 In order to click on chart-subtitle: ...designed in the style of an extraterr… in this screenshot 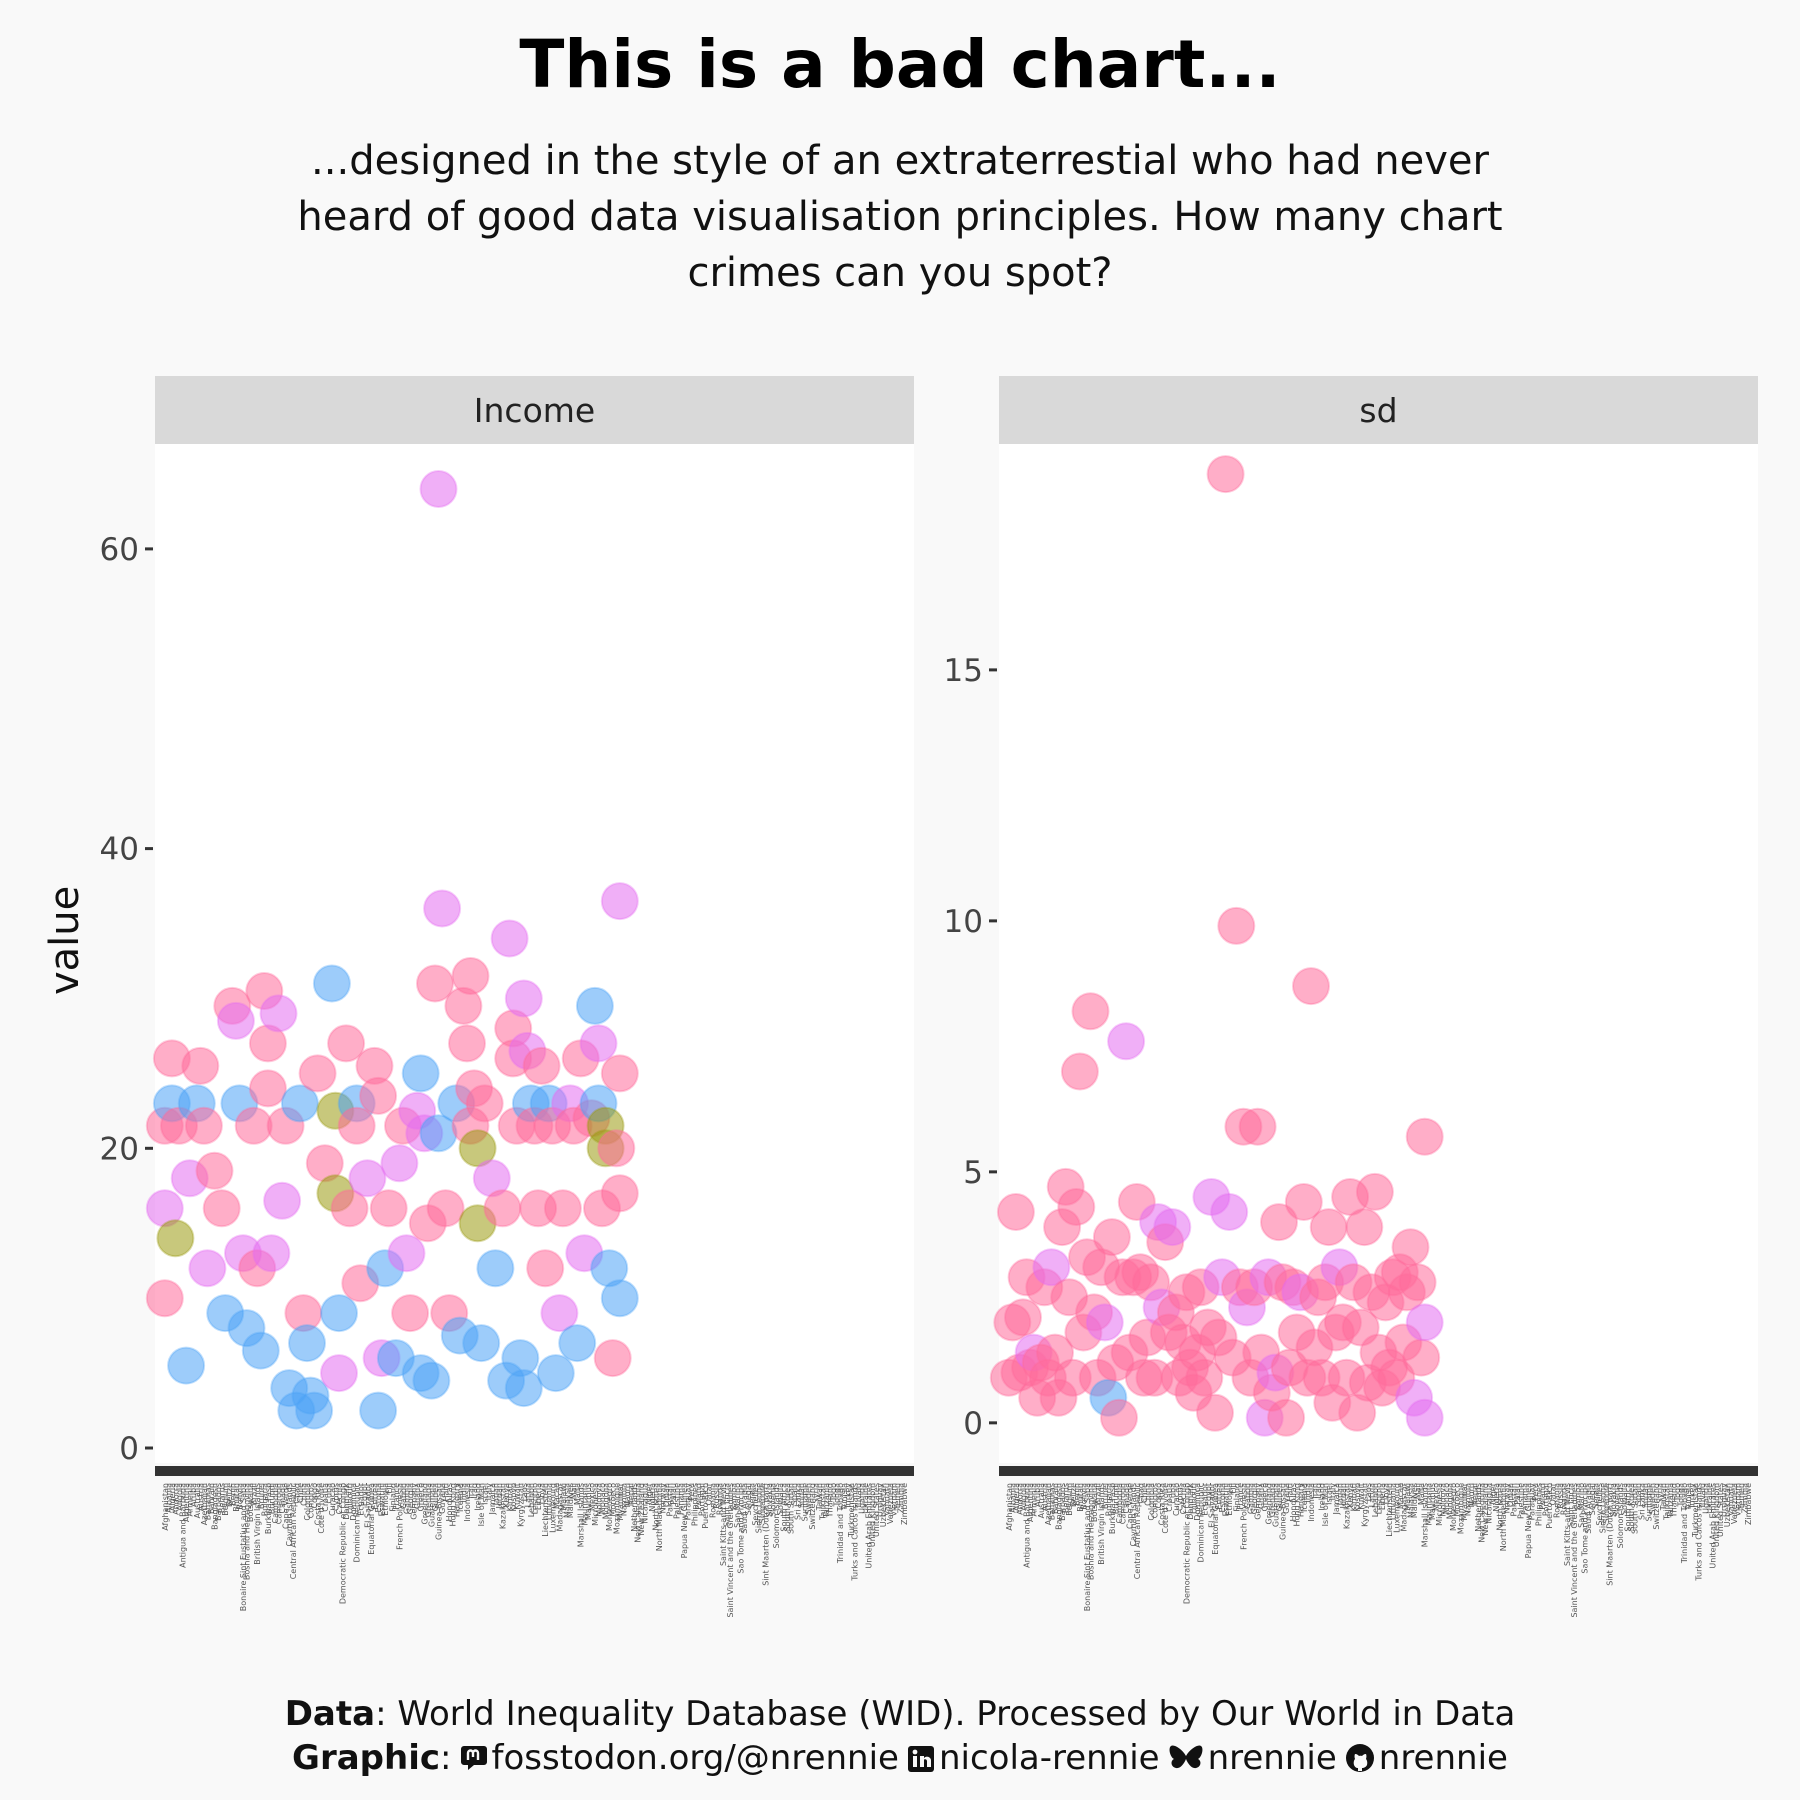, I will do `click(900, 217)`.